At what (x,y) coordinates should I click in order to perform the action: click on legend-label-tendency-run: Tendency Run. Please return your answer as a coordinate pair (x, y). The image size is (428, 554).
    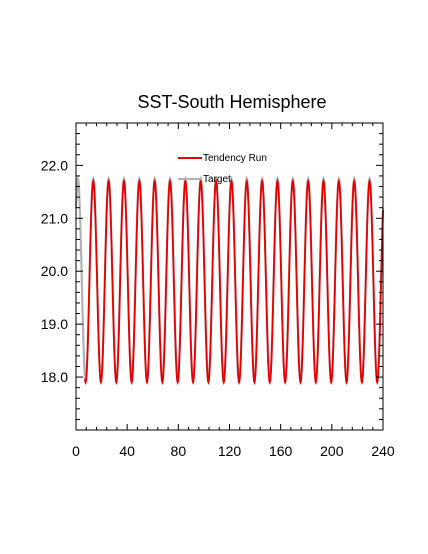
    Looking at the image, I should click on (235, 158).